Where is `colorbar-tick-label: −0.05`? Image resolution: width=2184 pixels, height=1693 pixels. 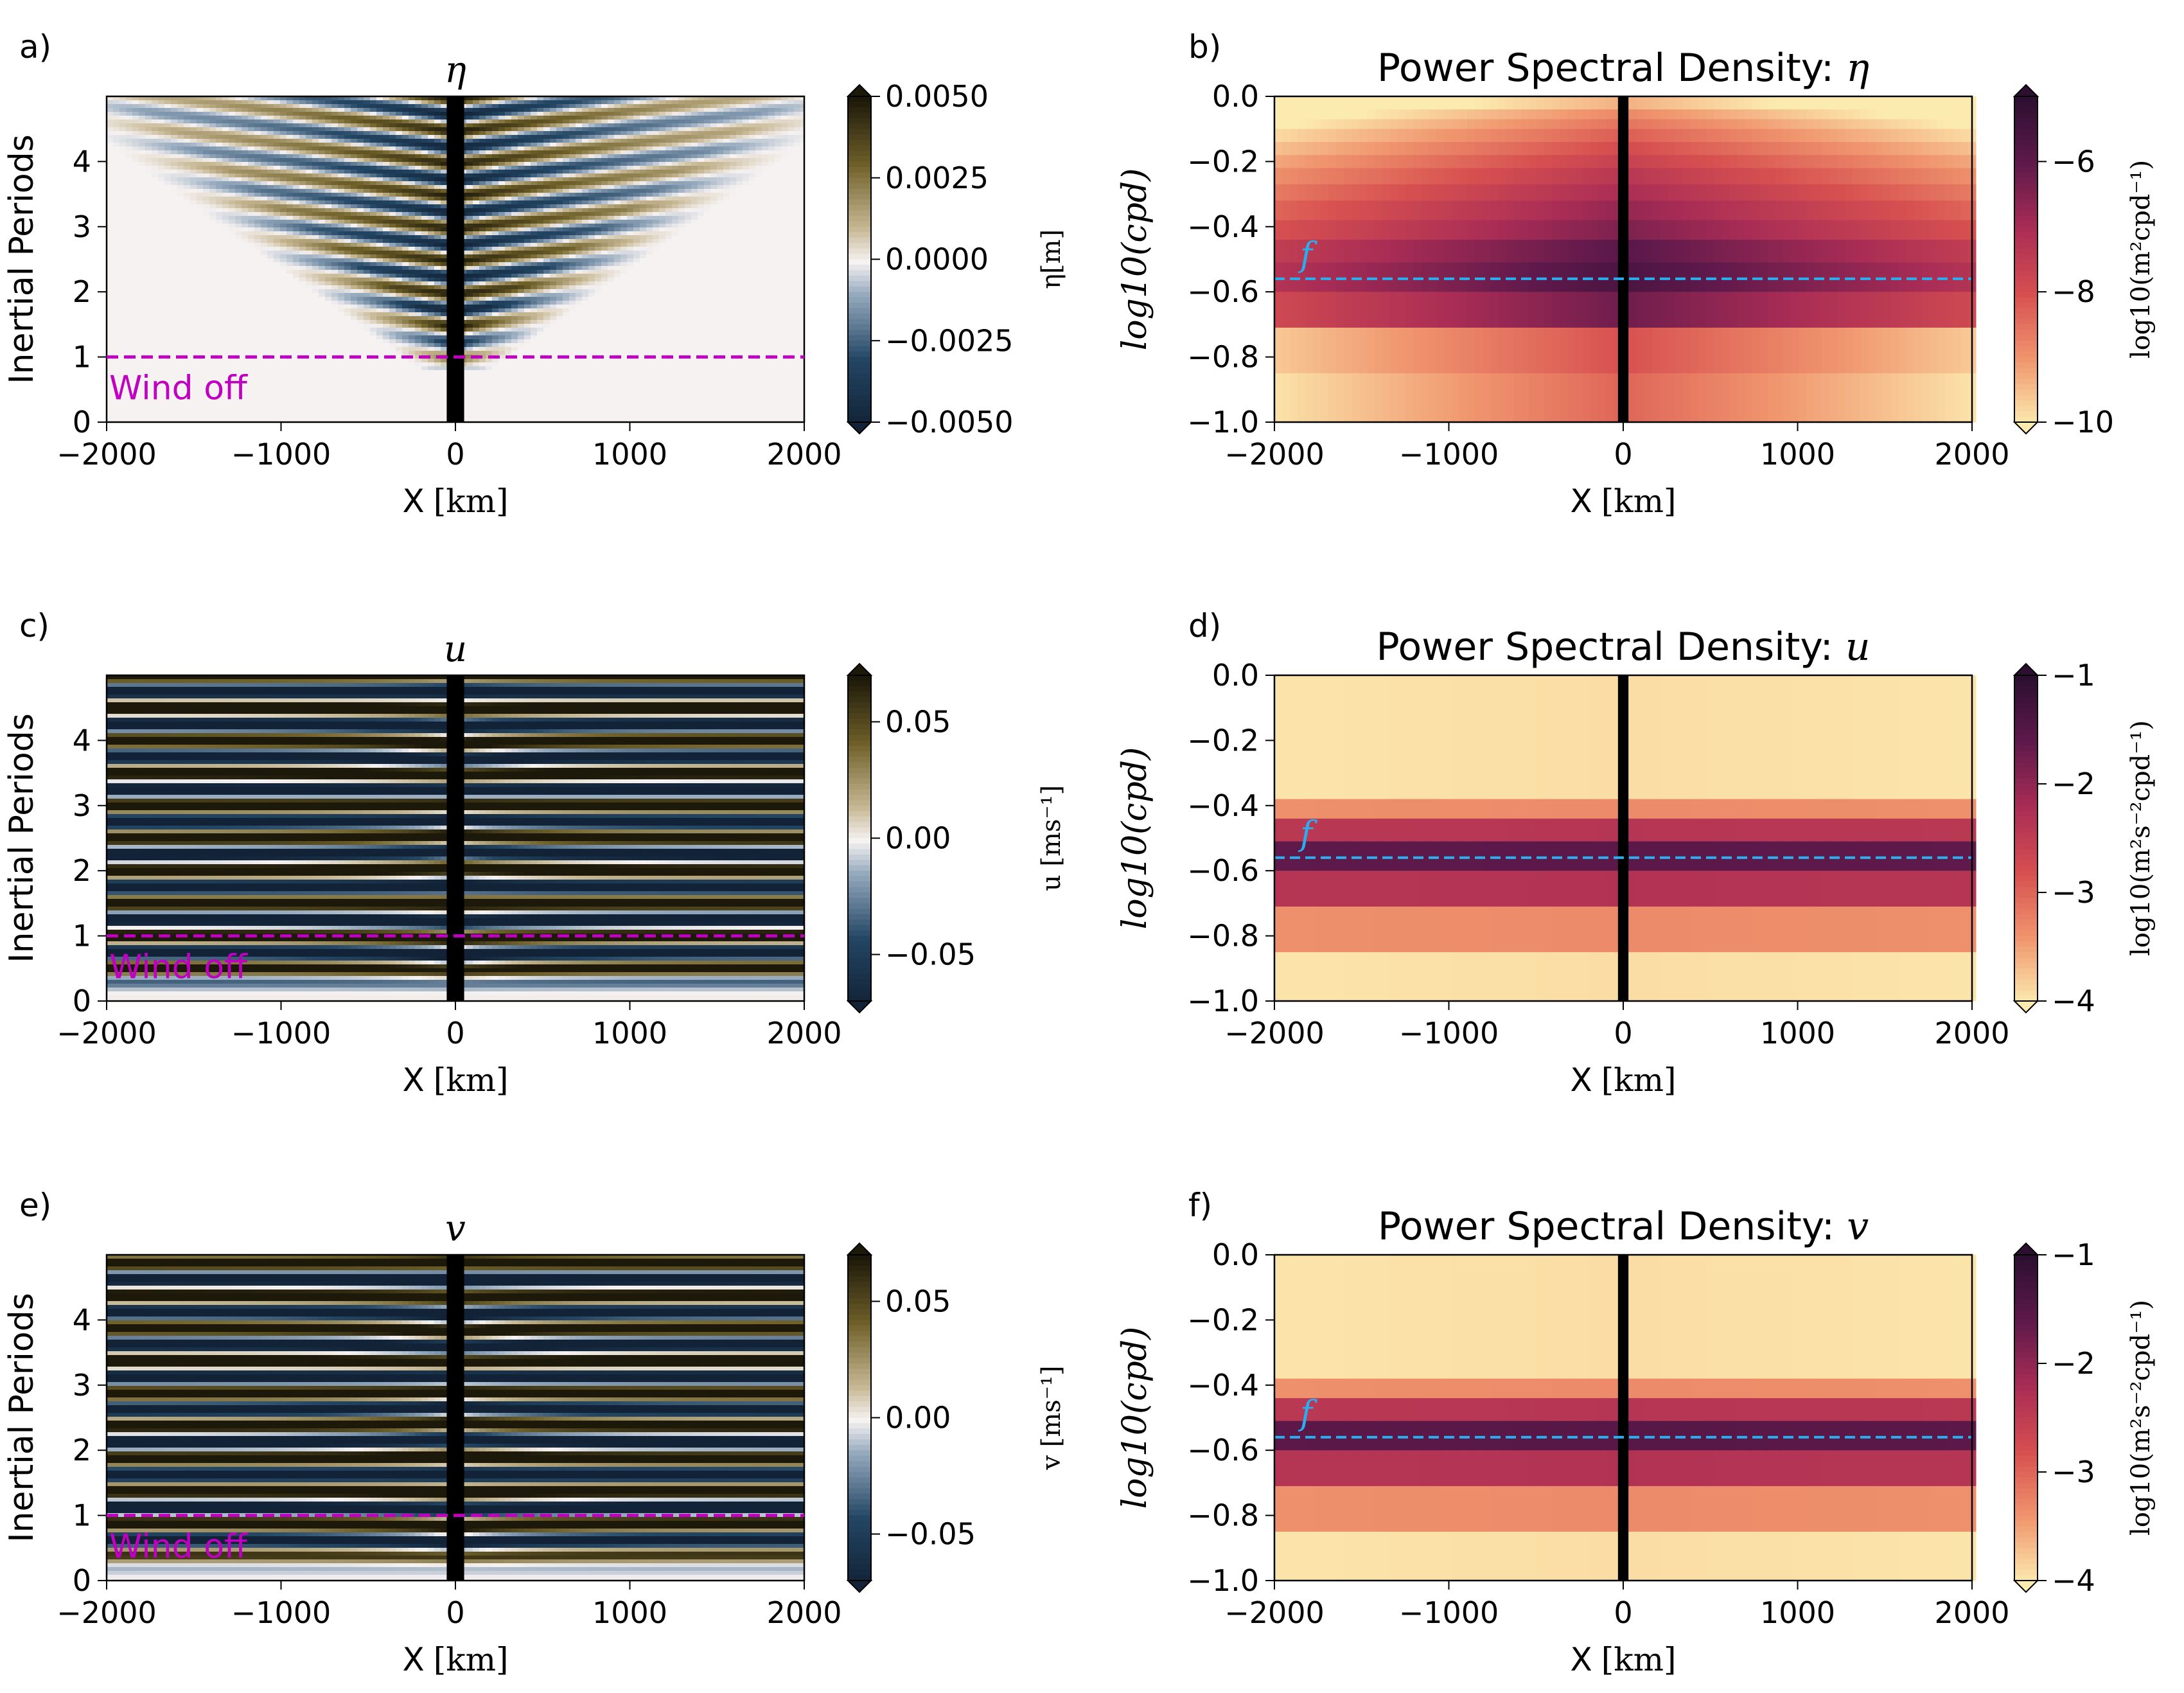 colorbar-tick-label: −0.05 is located at coordinates (930, 1534).